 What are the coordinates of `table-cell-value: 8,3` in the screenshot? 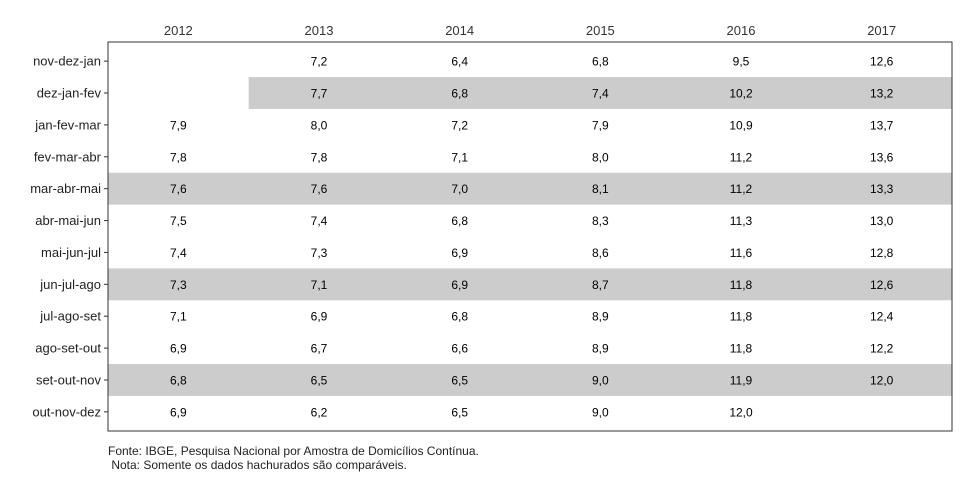 It's located at (600, 221).